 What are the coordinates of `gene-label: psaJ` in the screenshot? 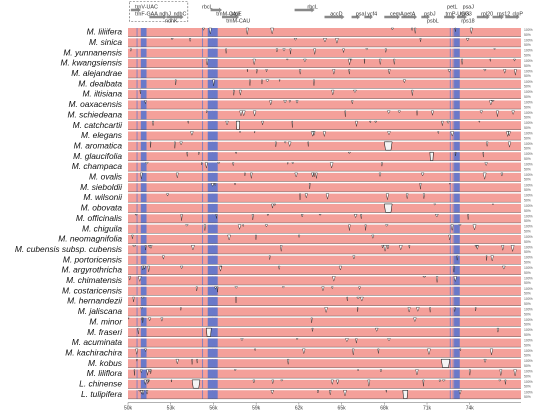 It's located at (469, 8).